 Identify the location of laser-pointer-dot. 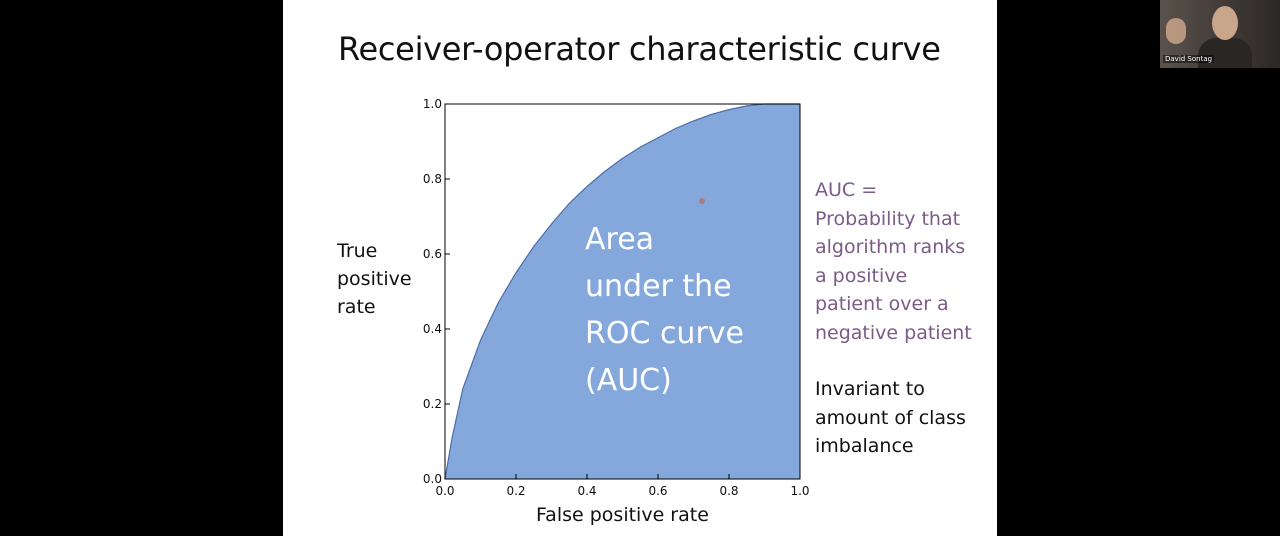
(702, 201).